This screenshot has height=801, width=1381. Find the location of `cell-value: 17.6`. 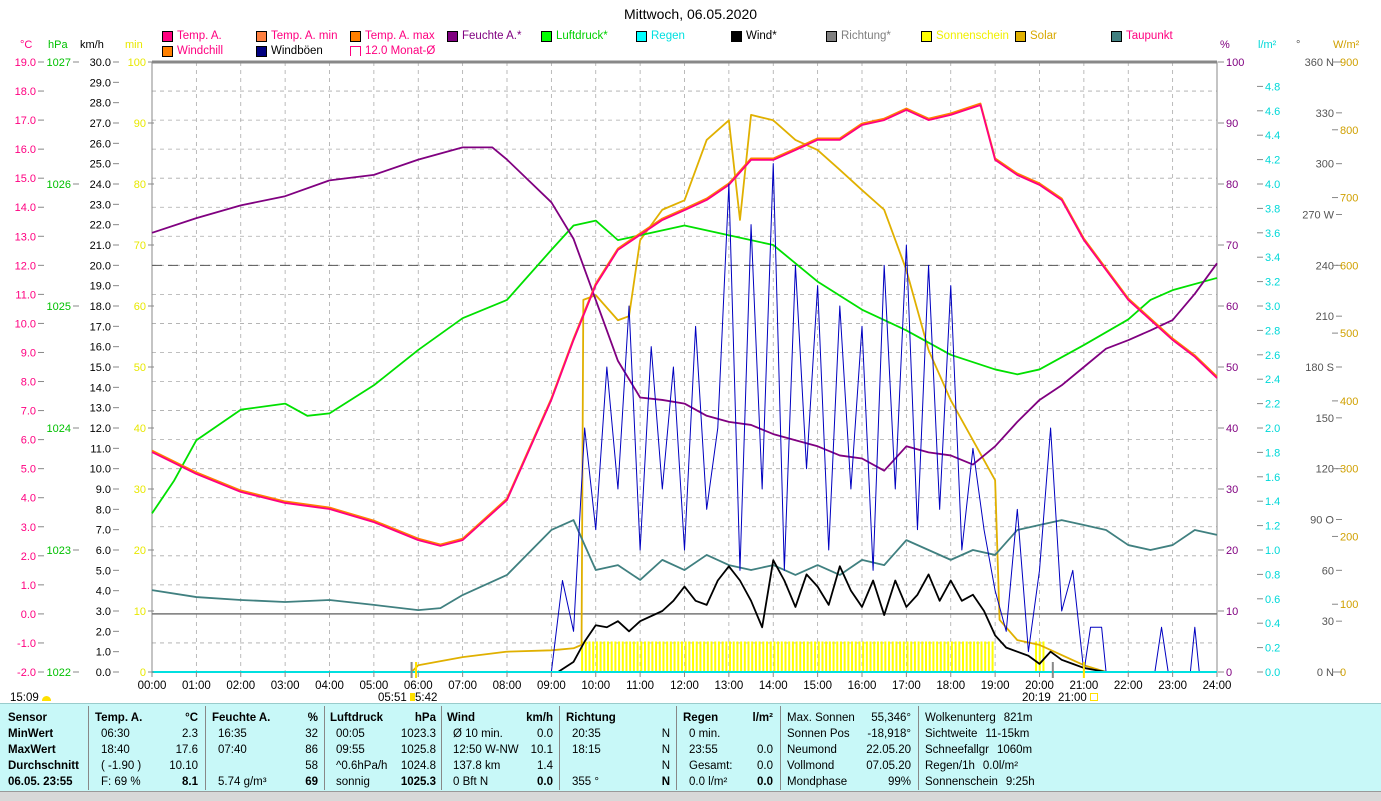

cell-value: 17.6 is located at coordinates (186, 750).